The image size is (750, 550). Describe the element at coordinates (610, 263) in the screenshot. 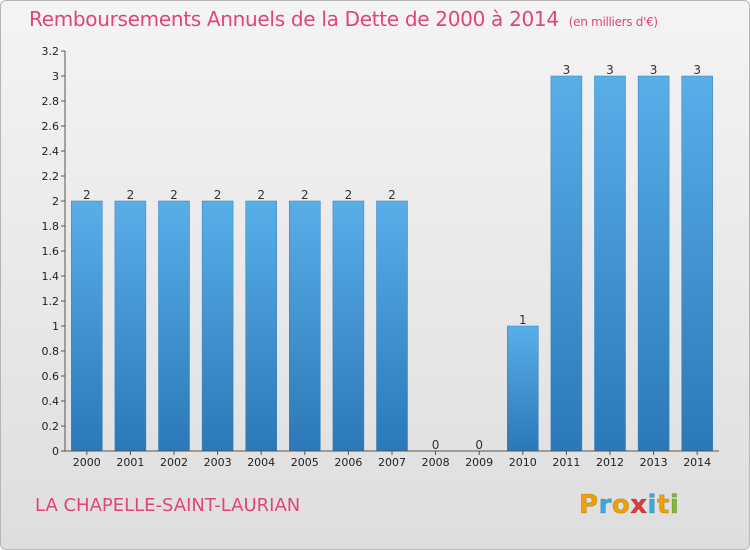

I see `bar-2012` at that location.